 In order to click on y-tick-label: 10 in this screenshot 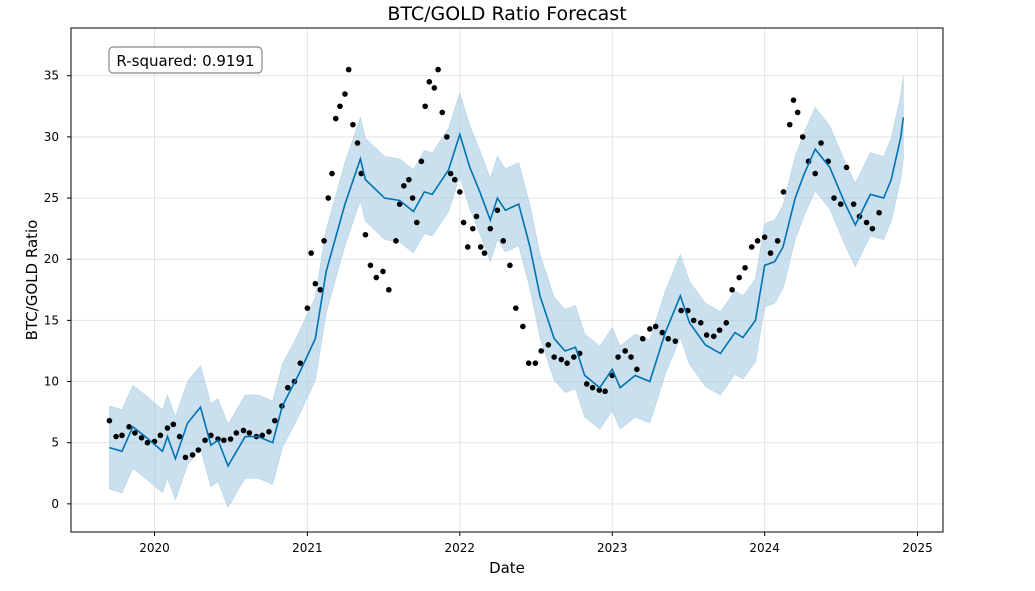, I will do `click(51, 382)`.